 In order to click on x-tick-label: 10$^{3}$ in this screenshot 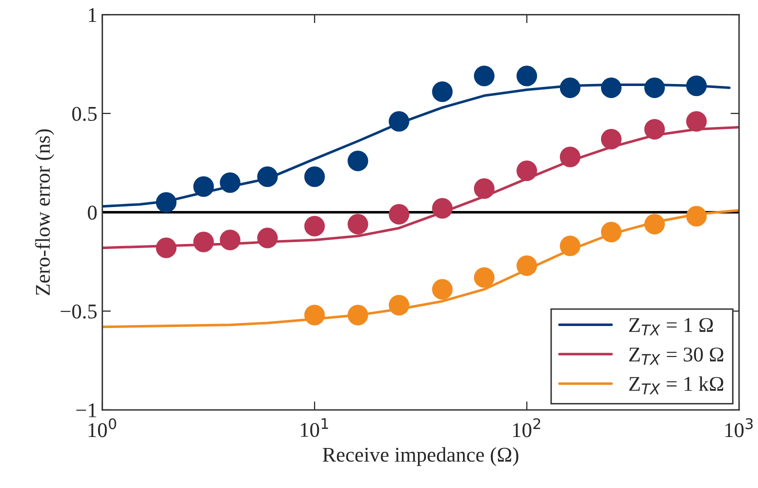, I will do `click(739, 428)`.